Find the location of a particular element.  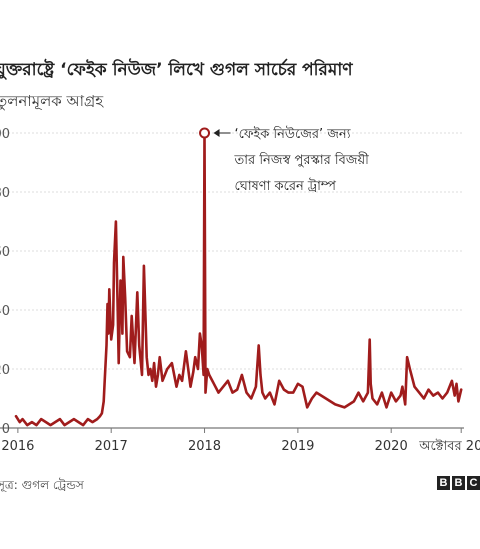

y-tick-label: 80 is located at coordinates (5, 193).